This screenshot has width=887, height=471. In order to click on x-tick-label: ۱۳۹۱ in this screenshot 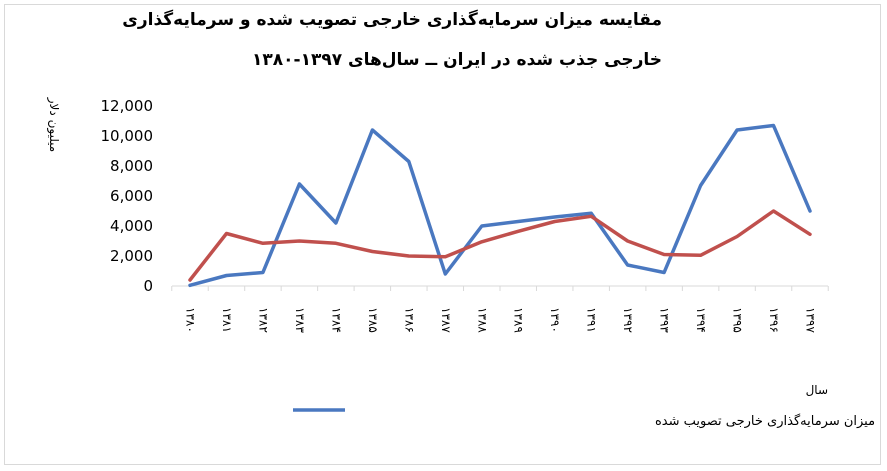, I will do `click(592, 320)`.